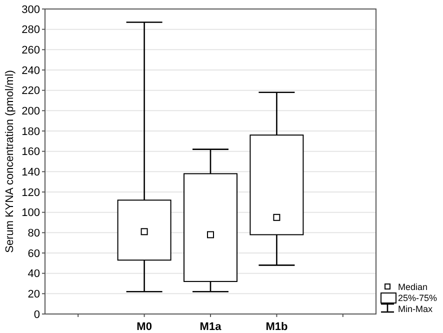 The image size is (443, 333). Describe the element at coordinates (31, 91) in the screenshot. I see `y-tick-label: 220` at that location.